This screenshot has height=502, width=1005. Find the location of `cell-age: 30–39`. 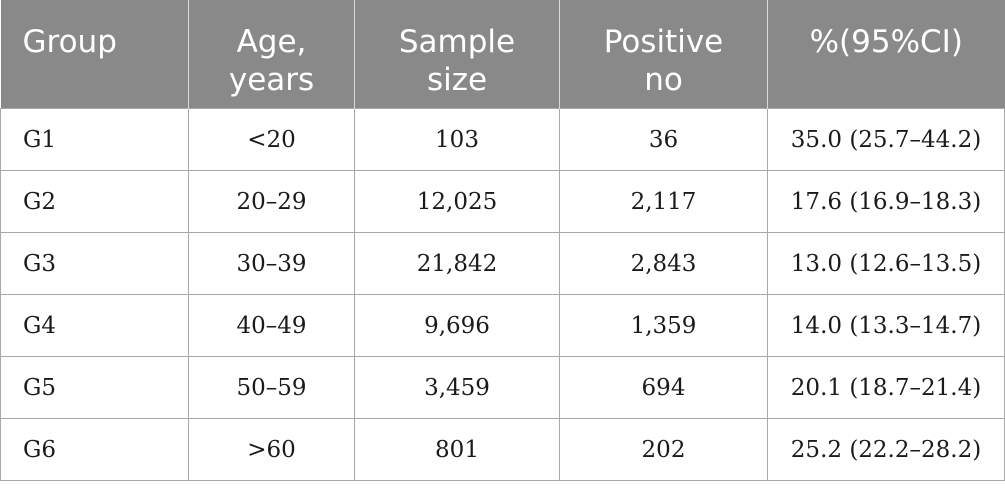

cell-age: 30–39 is located at coordinates (271, 263).